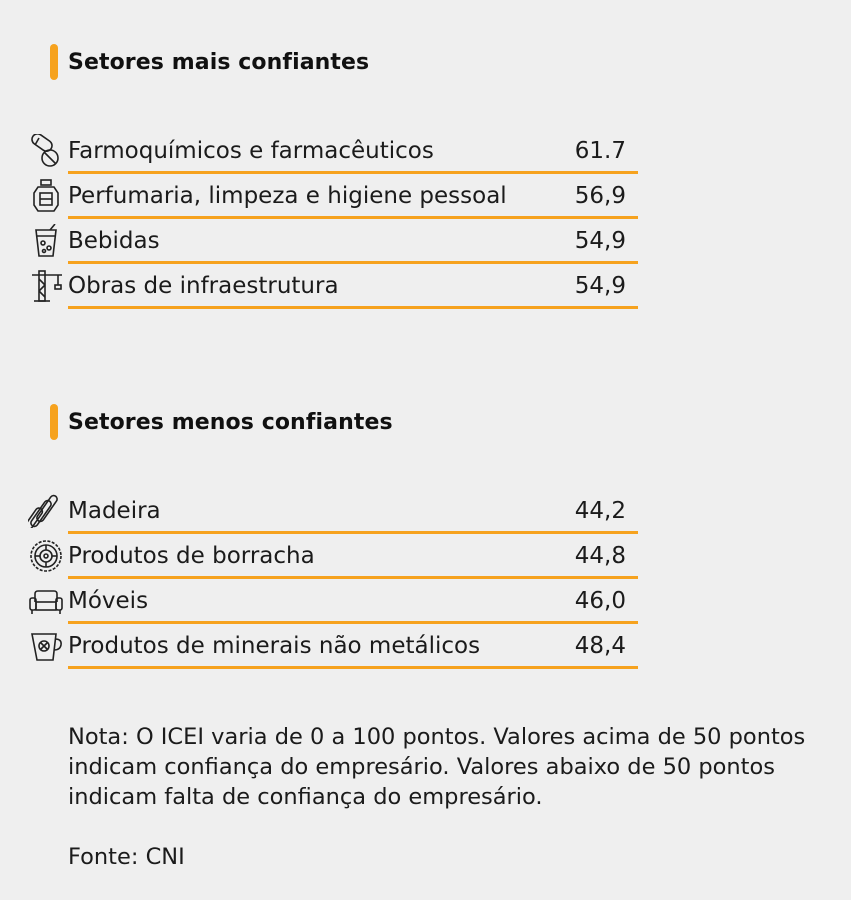 The width and height of the screenshot is (851, 900). Describe the element at coordinates (191, 556) in the screenshot. I see `row-label: Produtos de borracha` at that location.